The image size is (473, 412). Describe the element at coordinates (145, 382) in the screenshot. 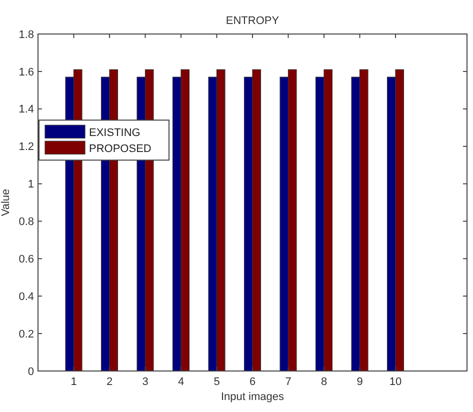

I see `x-tick-label: 3` at that location.